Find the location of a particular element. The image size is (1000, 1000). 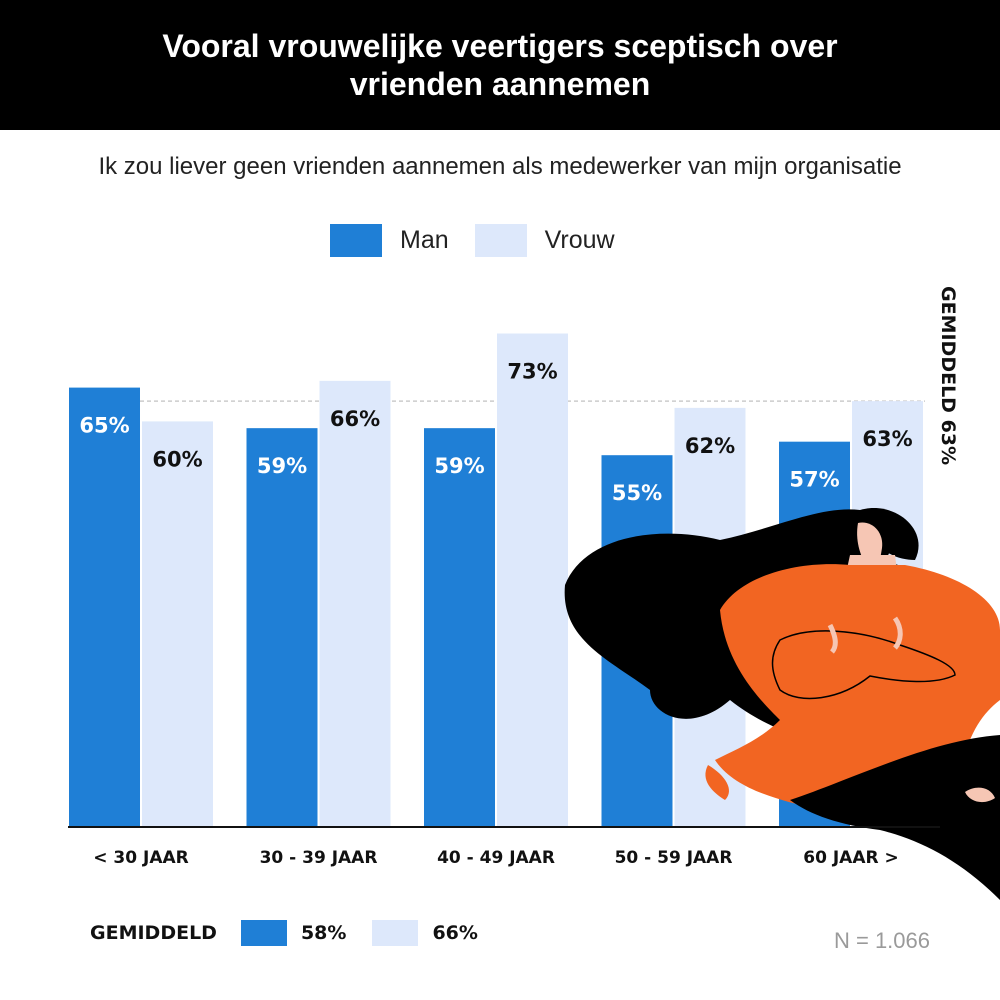

bar-label-man-0: 65% is located at coordinates (104, 426).